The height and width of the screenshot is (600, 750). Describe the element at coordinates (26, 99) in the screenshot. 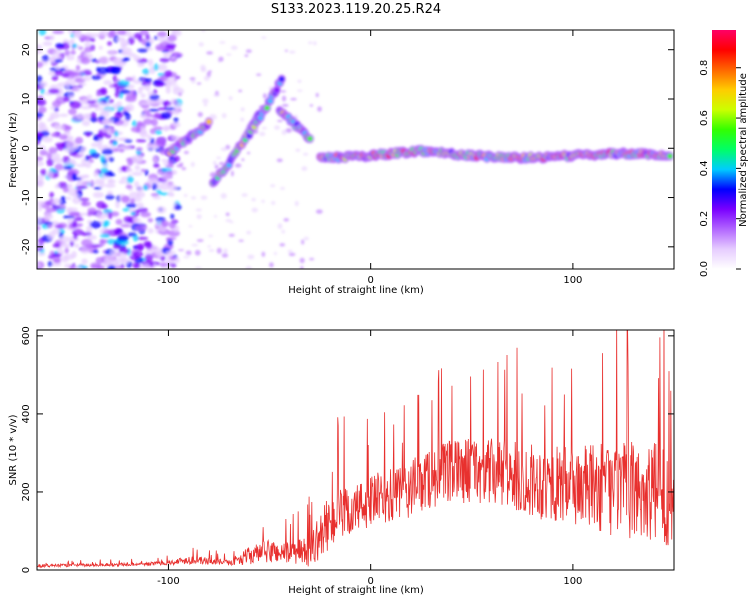

I see `y-tick-label: 10` at that location.